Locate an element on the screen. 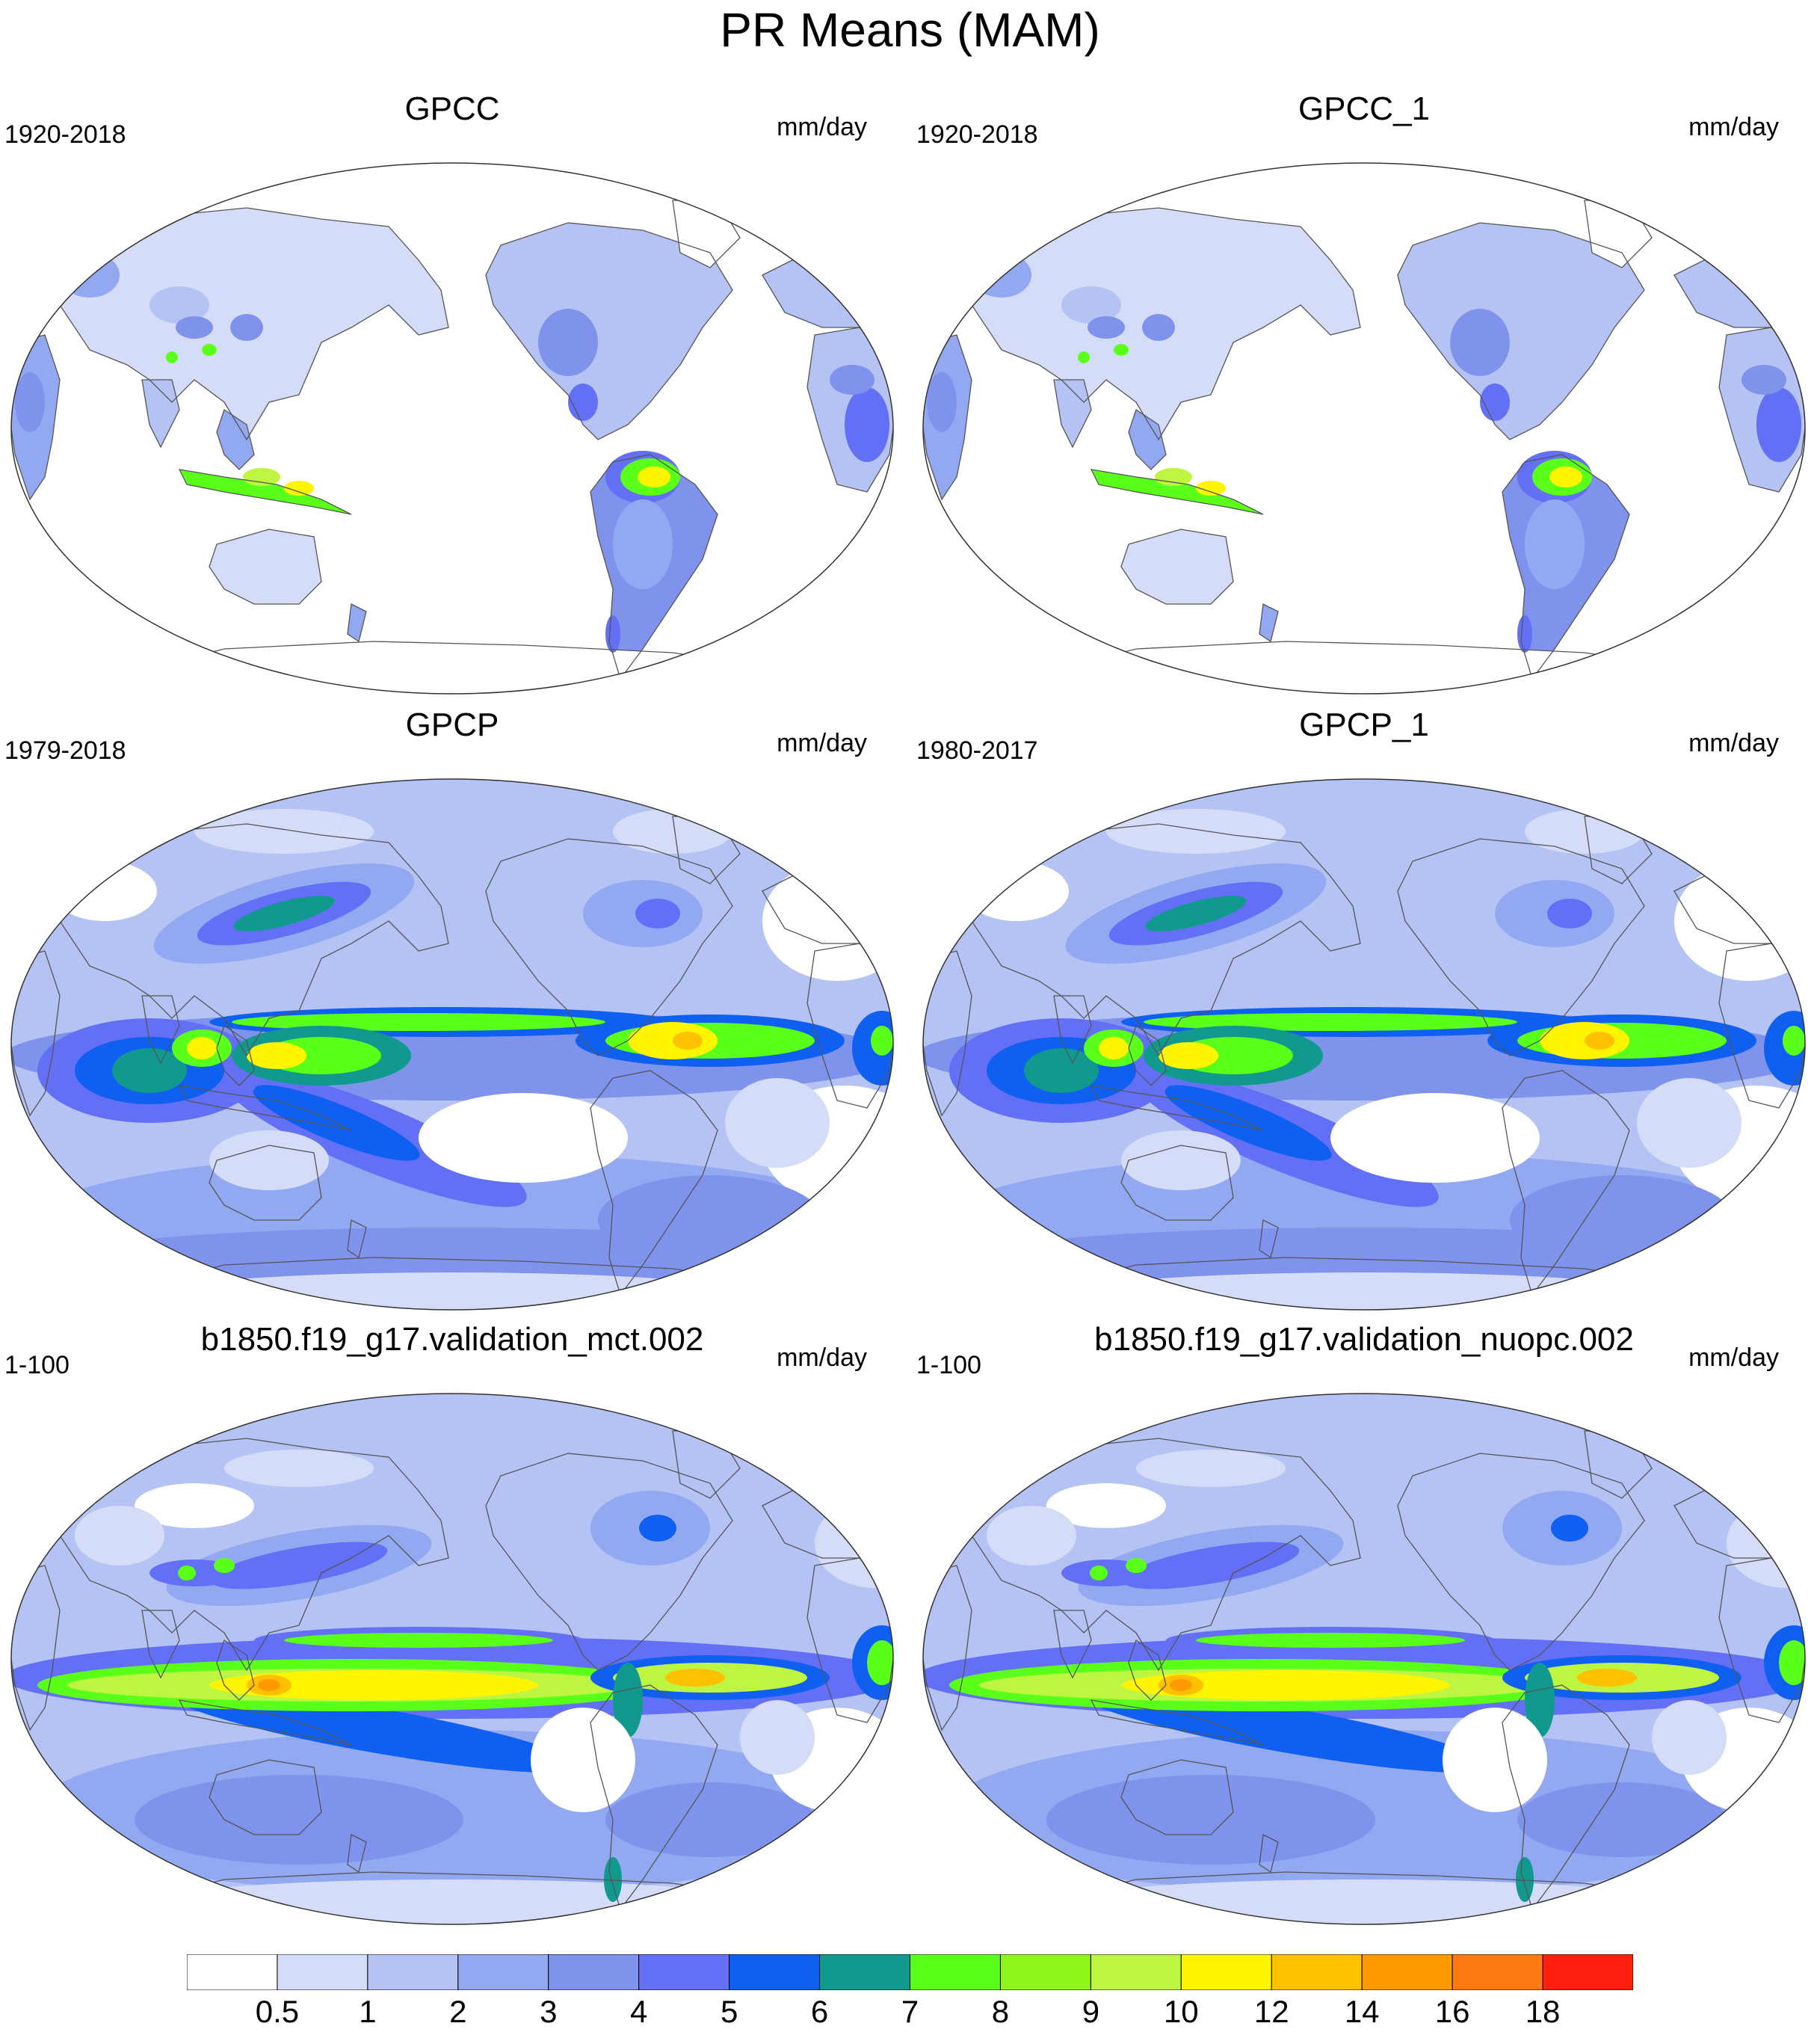  panel-title: GPCC_1 is located at coordinates (1364, 108).